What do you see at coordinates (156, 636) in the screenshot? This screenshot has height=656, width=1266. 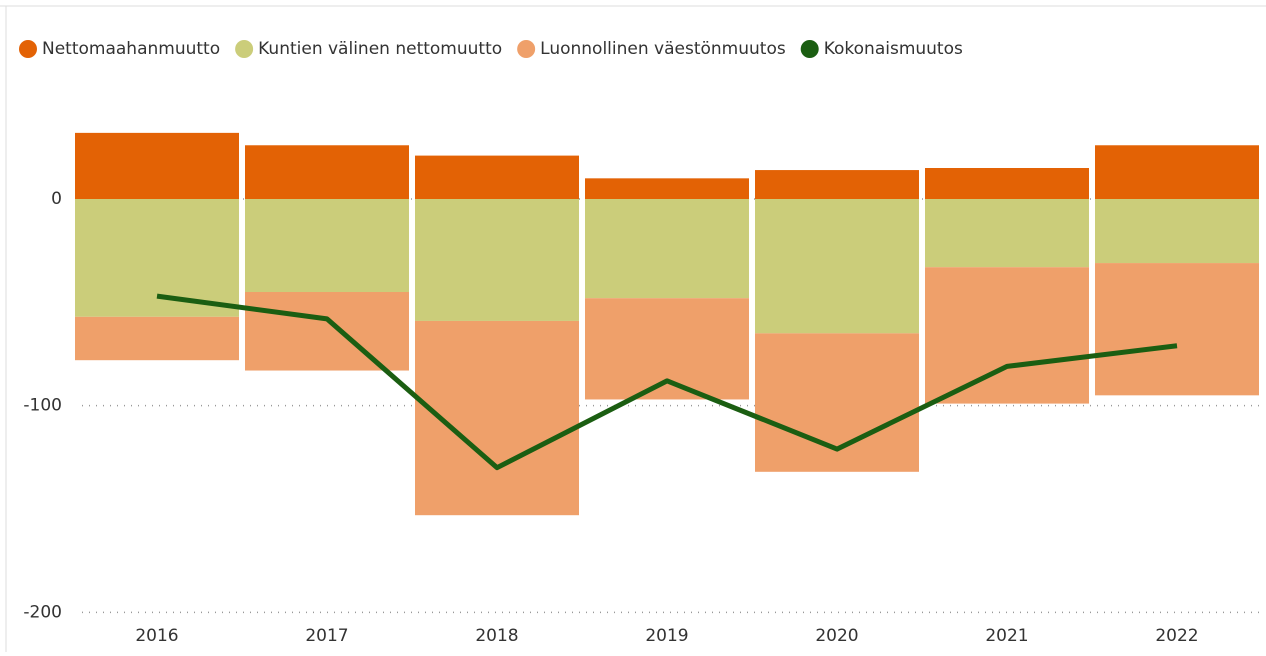 I see `x-tick-label: 2016` at bounding box center [156, 636].